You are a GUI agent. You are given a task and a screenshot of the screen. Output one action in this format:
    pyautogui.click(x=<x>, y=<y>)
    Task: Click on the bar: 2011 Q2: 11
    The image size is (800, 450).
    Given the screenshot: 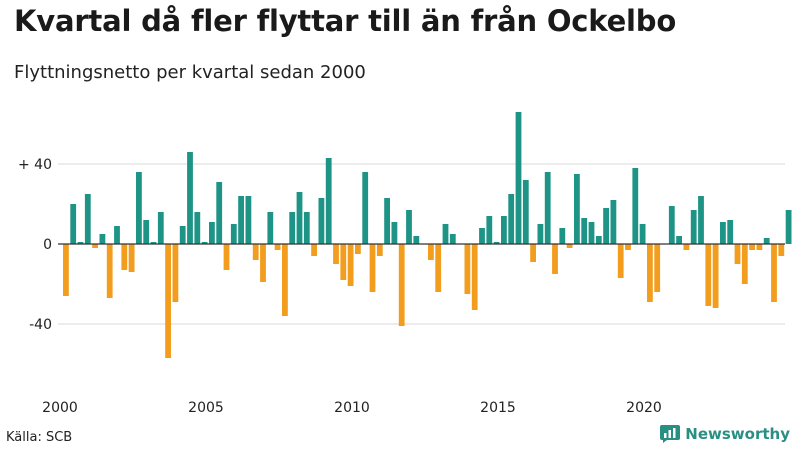 What is the action you would take?
    pyautogui.click(x=394, y=233)
    